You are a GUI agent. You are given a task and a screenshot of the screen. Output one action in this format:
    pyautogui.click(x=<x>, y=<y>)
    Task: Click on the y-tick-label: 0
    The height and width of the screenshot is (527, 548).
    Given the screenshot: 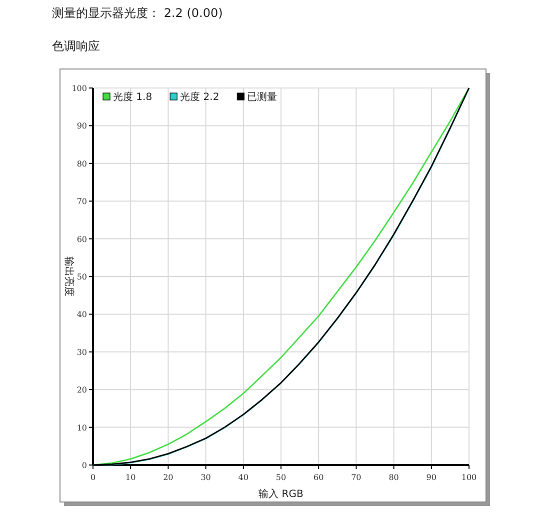 What is the action you would take?
    pyautogui.click(x=84, y=465)
    